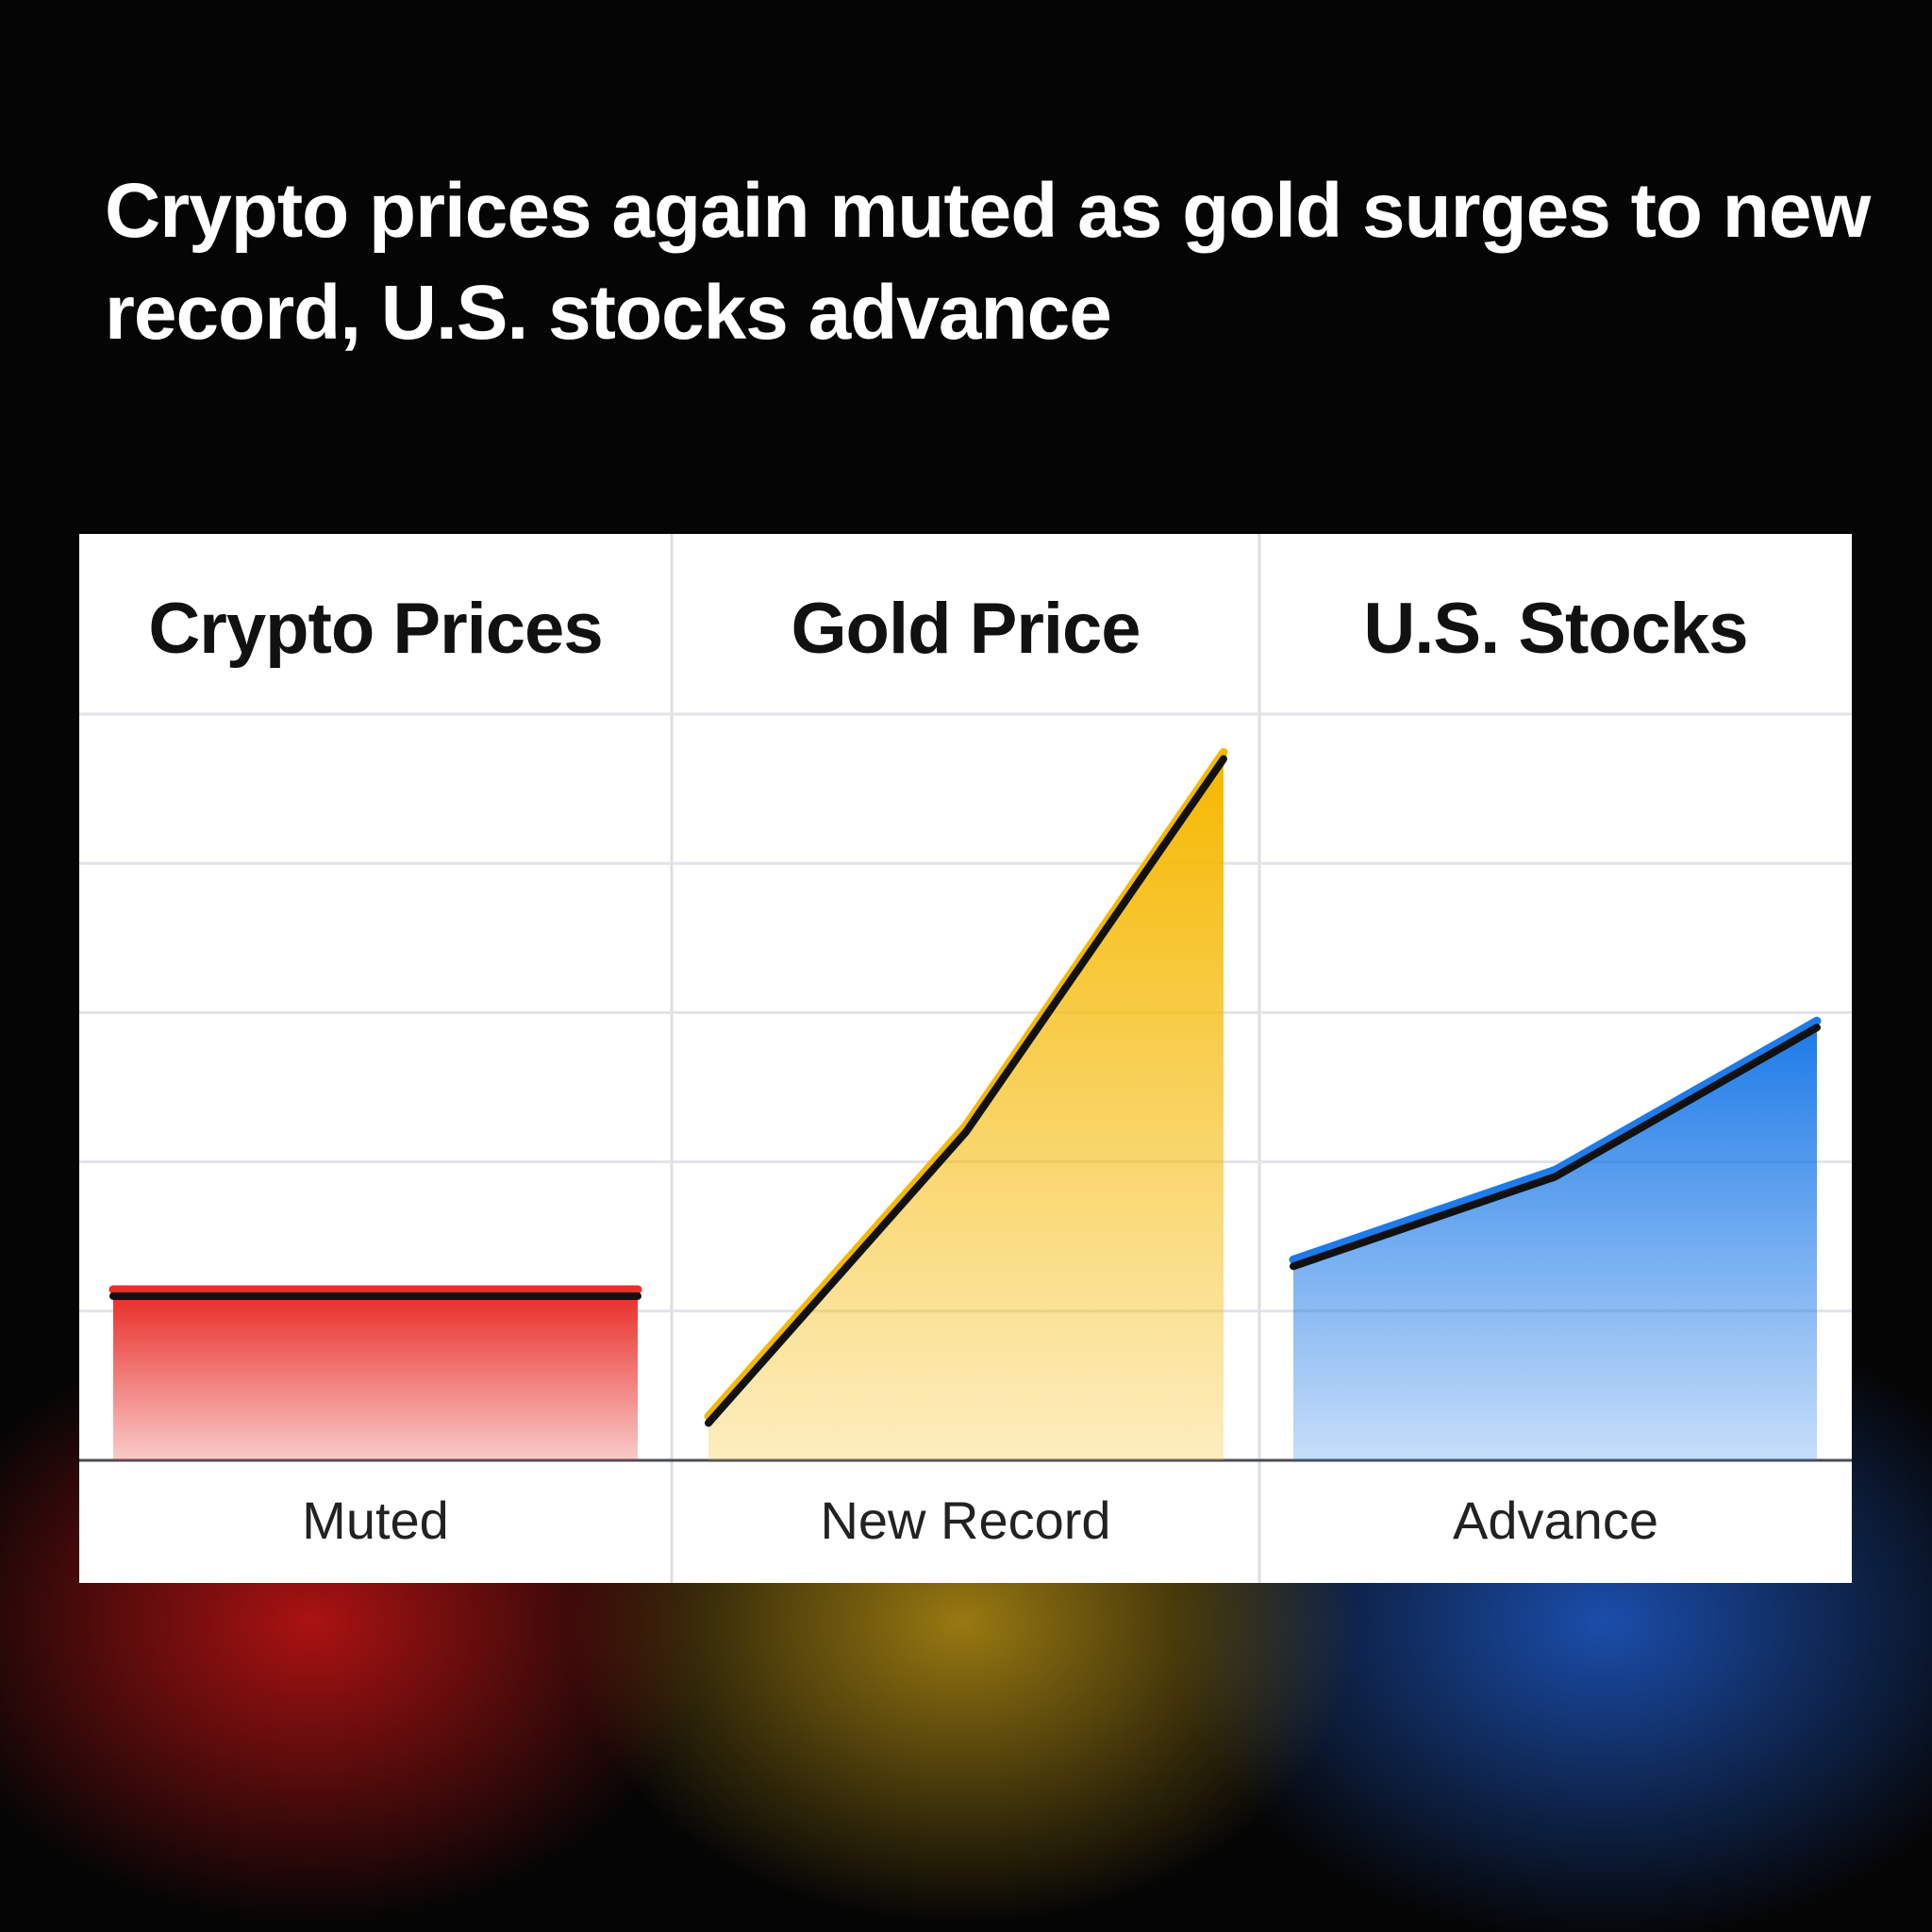 This screenshot has width=1932, height=1932. Describe the element at coordinates (375, 1520) in the screenshot. I see `caption: Muted` at that location.